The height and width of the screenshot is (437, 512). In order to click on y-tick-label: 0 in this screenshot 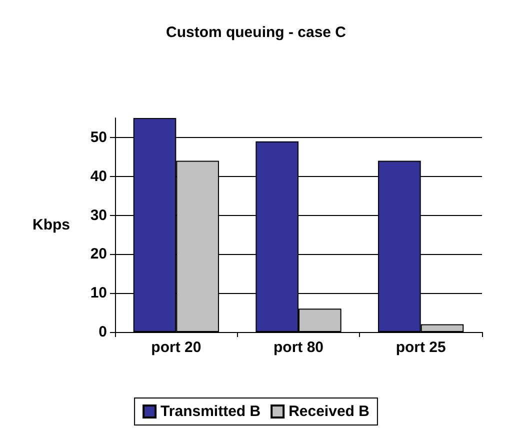, I will do `click(102, 332)`.